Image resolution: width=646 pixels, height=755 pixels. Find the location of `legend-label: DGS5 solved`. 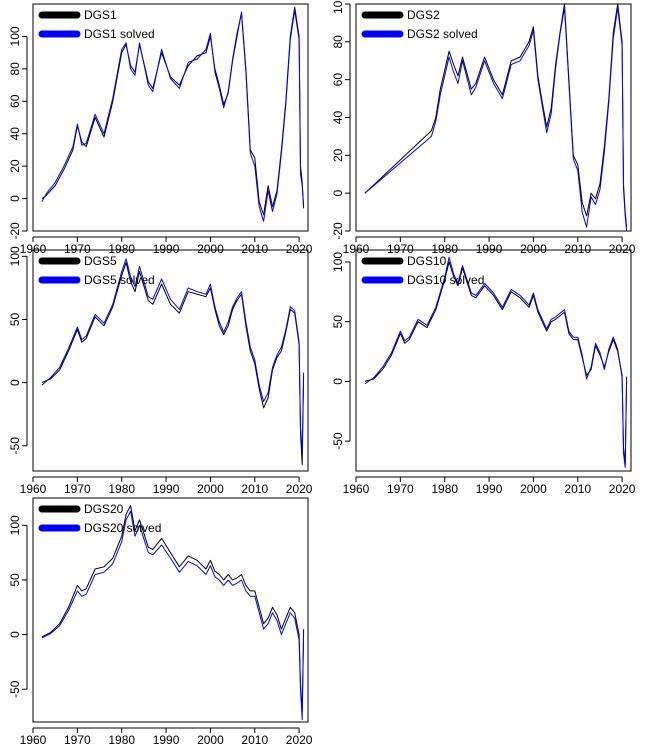

legend-label: DGS5 solved is located at coordinates (119, 280).